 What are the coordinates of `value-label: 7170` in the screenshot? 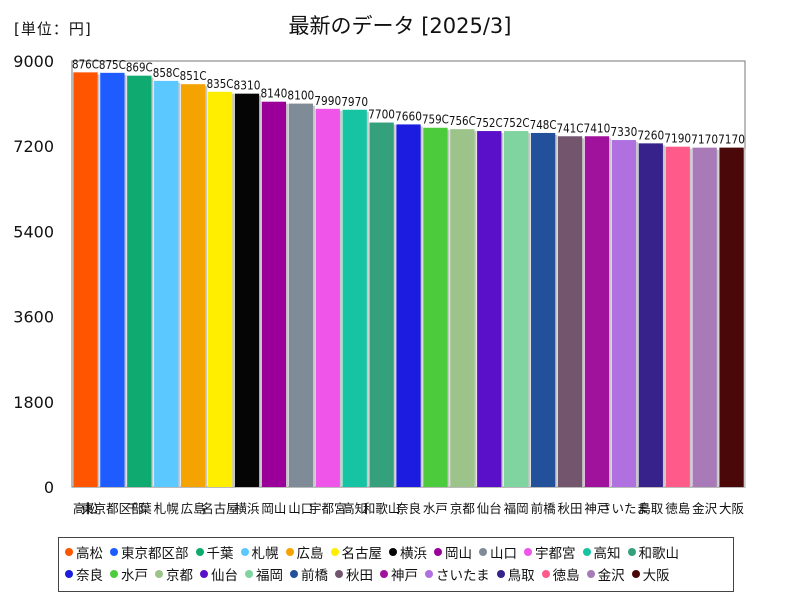 It's located at (731, 140).